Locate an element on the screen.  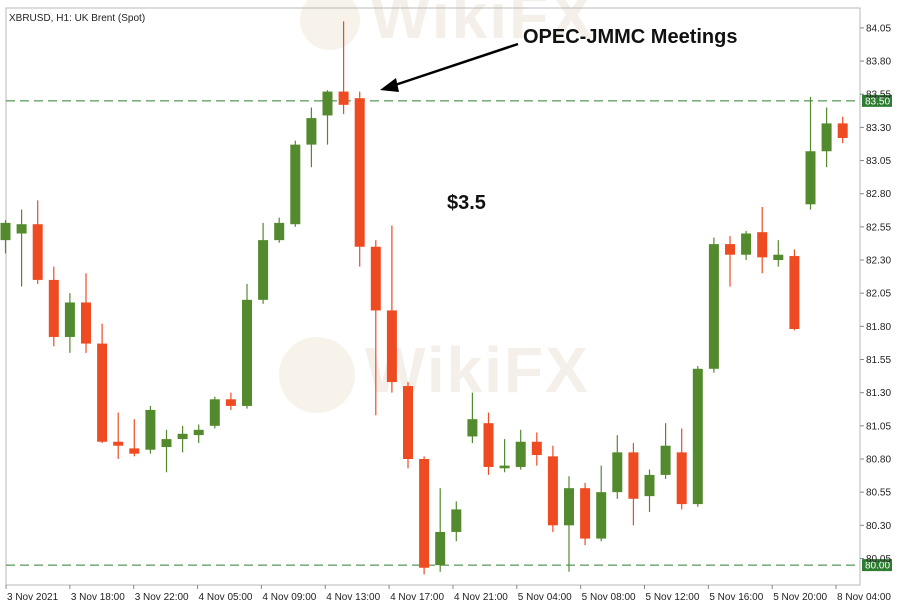
symbol-label: XBRUSD, H1: UK Brent (Spot) is located at coordinates (77, 18).